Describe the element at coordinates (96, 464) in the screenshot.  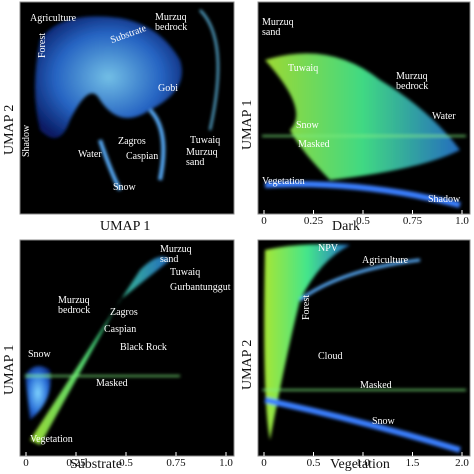
I see `x-axis-label: Substrate` at that location.